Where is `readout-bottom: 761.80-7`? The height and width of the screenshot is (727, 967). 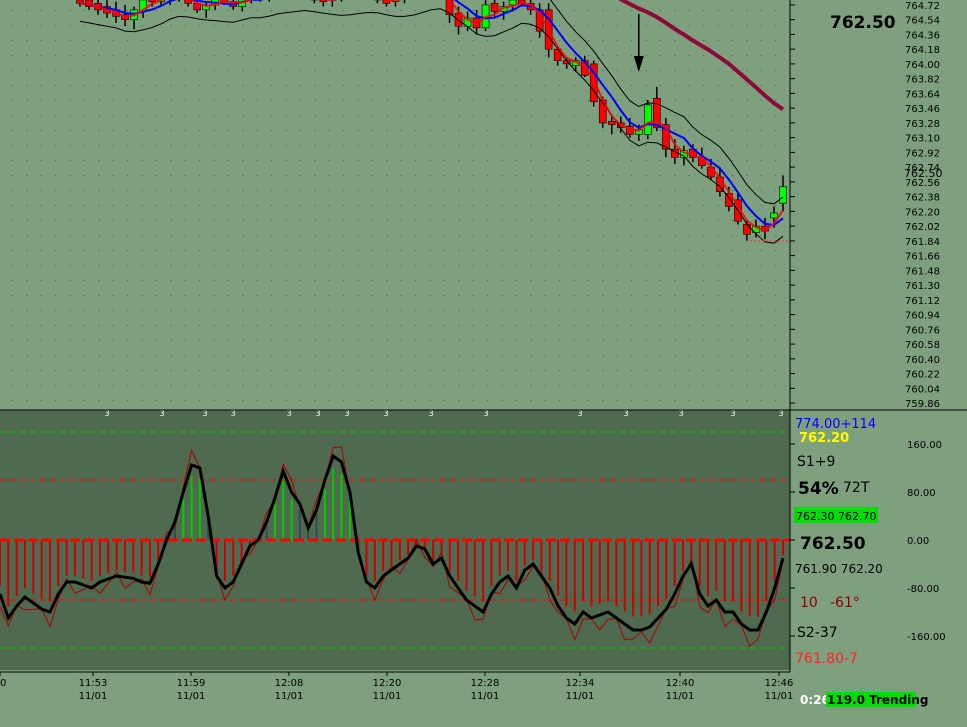
readout-bottom: 761.80-7 is located at coordinates (826, 659).